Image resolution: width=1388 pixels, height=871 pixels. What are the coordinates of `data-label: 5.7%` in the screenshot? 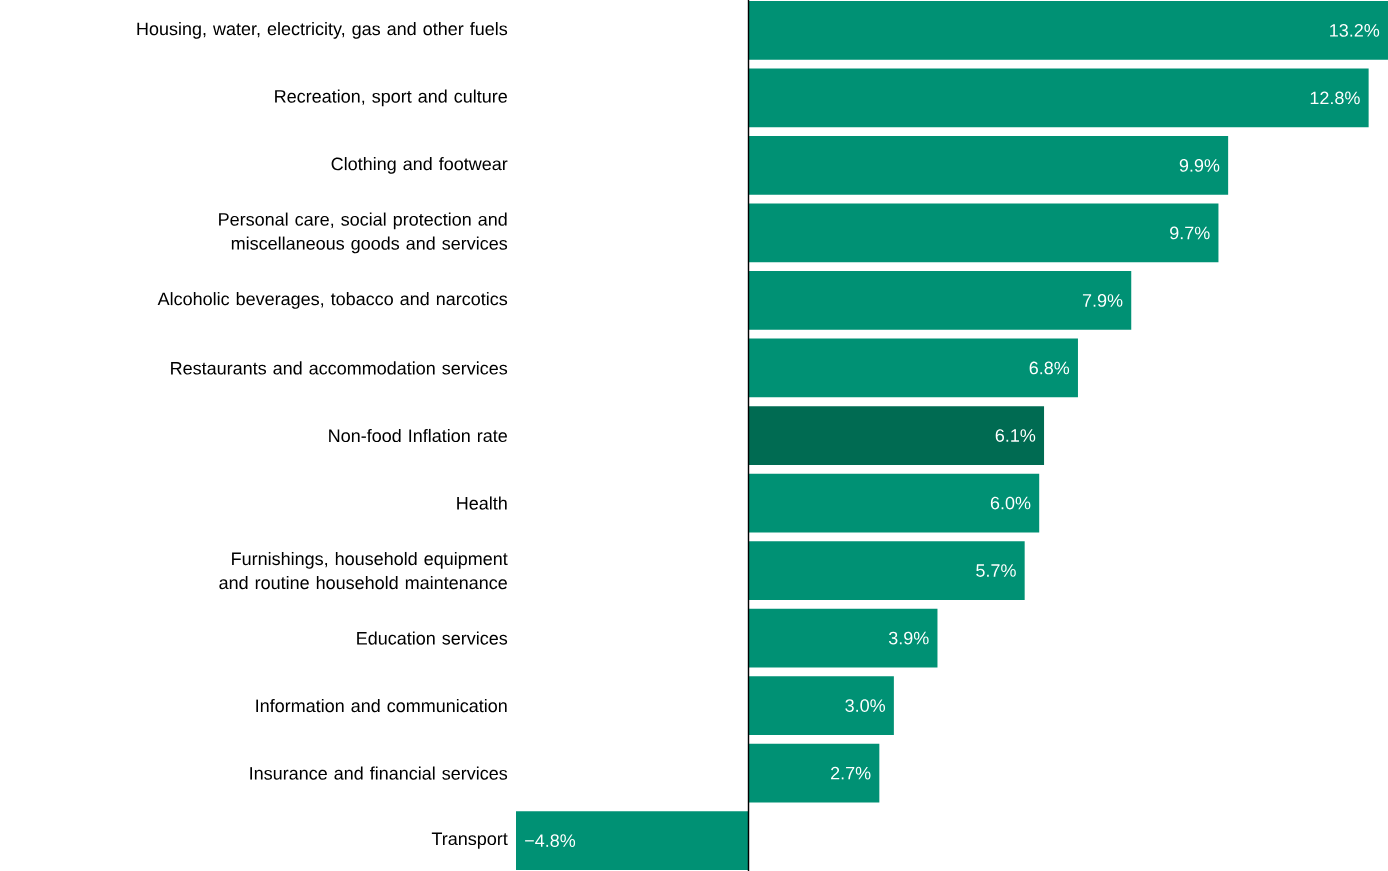 It's located at (996, 570).